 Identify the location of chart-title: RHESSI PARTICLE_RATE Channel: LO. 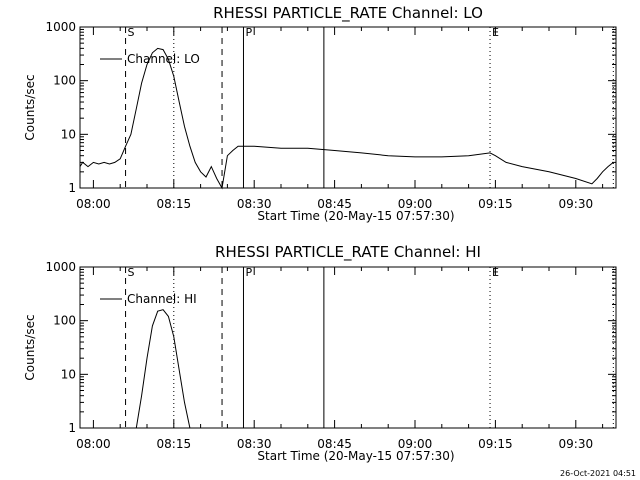
(348, 13).